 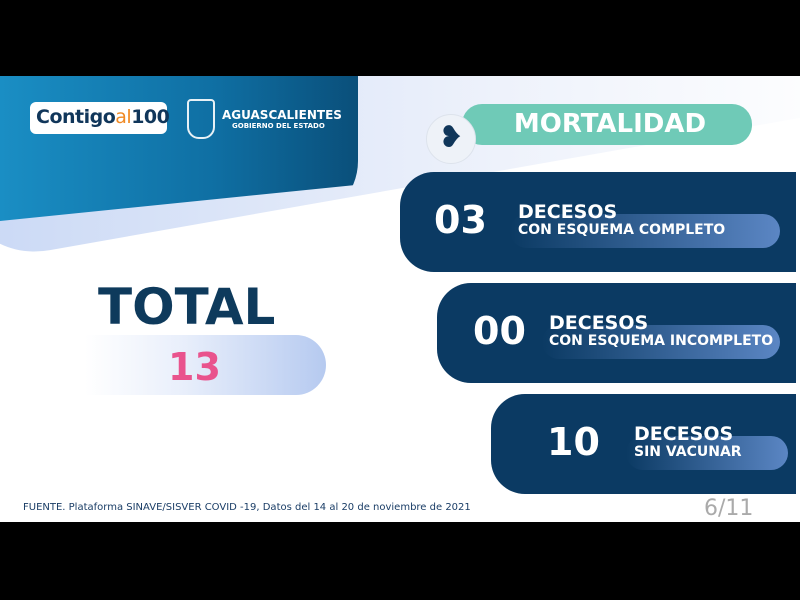 I want to click on total-label: TOTAL, so click(x=187, y=307).